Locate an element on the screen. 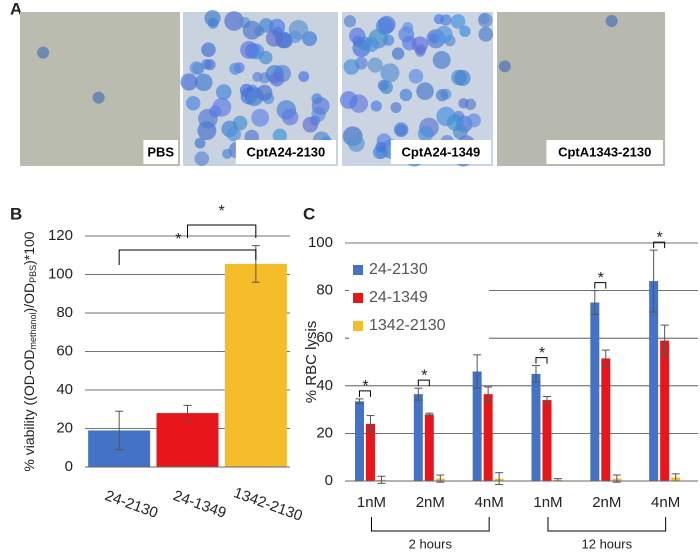  image-label: CptA24-1349 is located at coordinates (441, 151).